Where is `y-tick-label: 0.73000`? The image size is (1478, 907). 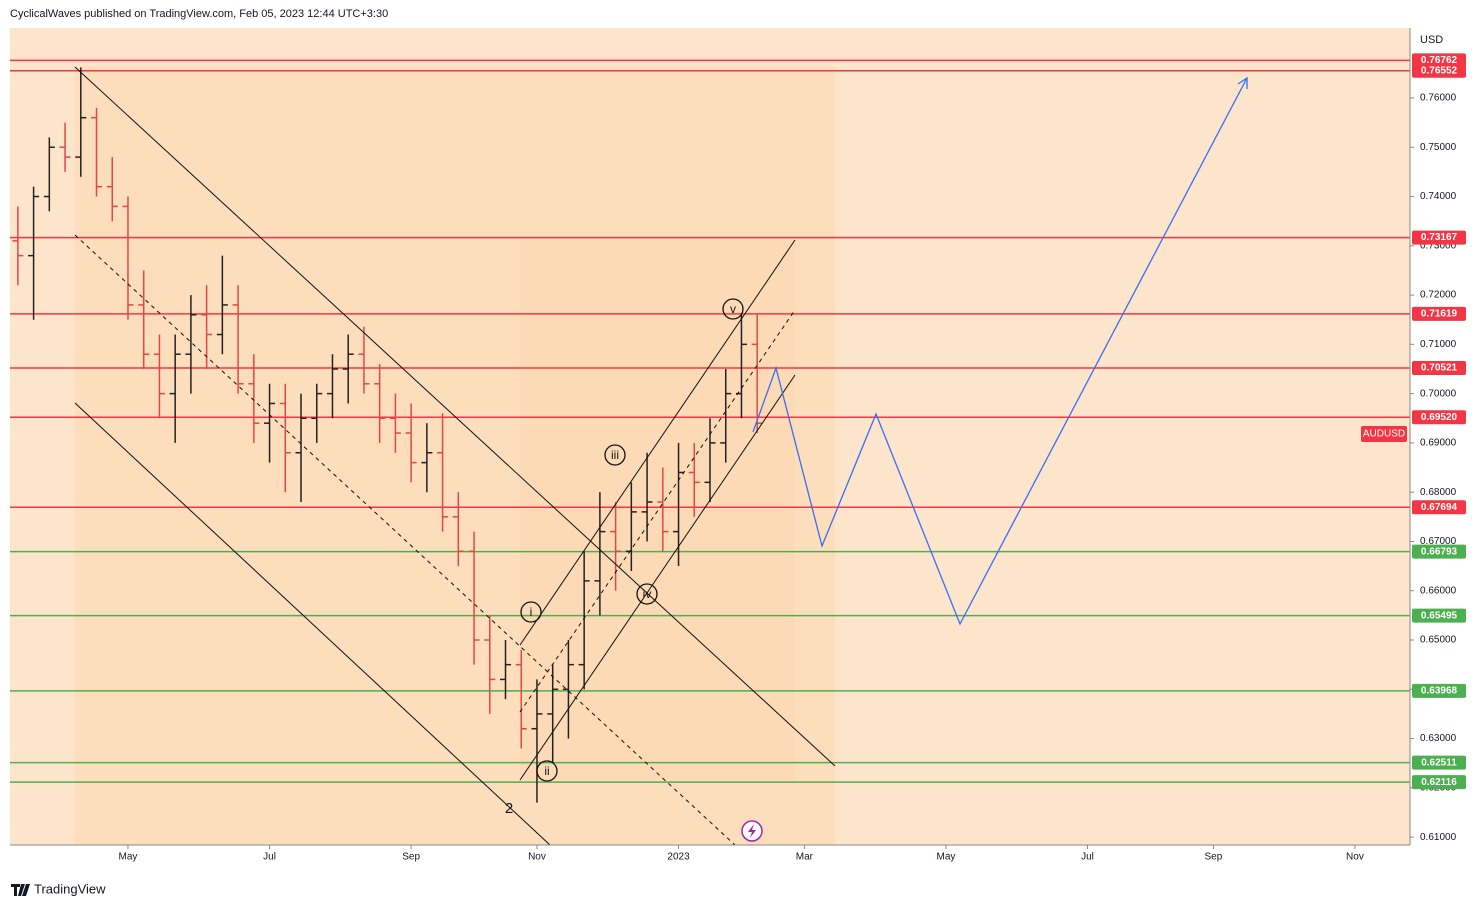 y-tick-label: 0.73000 is located at coordinates (1438, 245).